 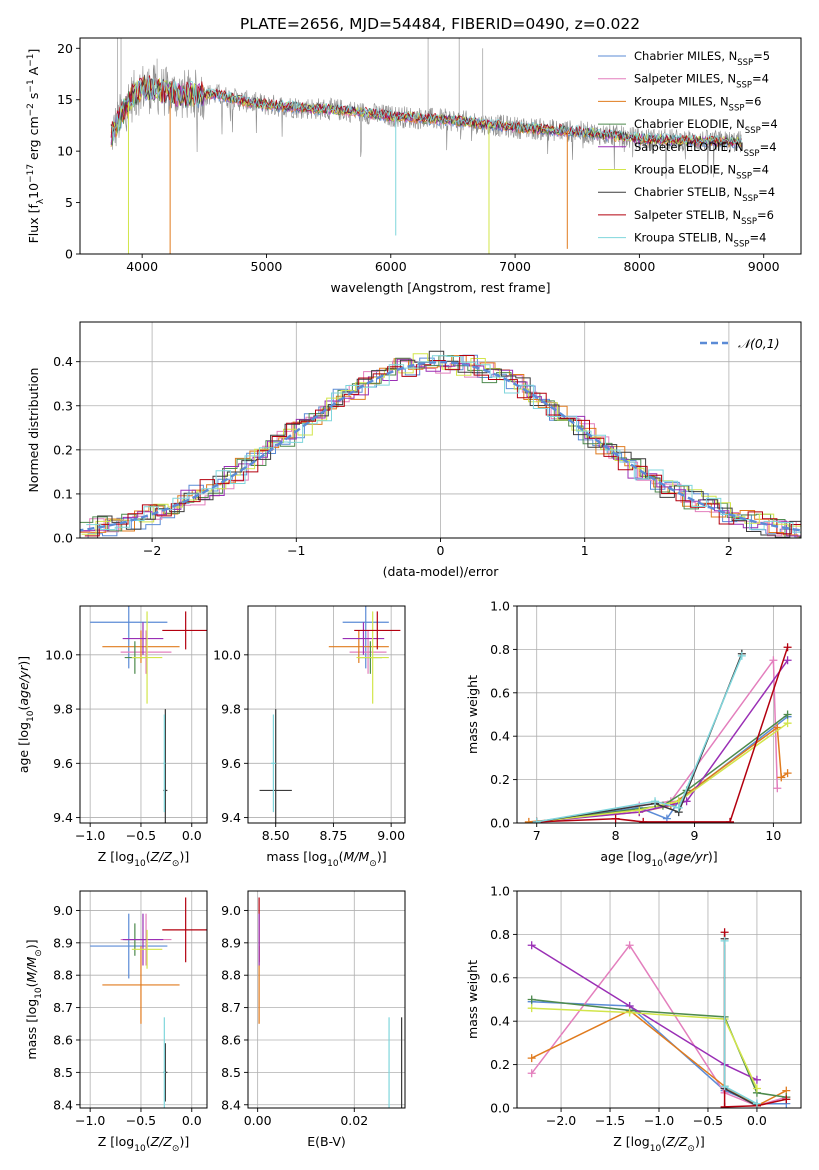 What do you see at coordinates (391, 266) in the screenshot?
I see `x-tick-label: 6000` at bounding box center [391, 266].